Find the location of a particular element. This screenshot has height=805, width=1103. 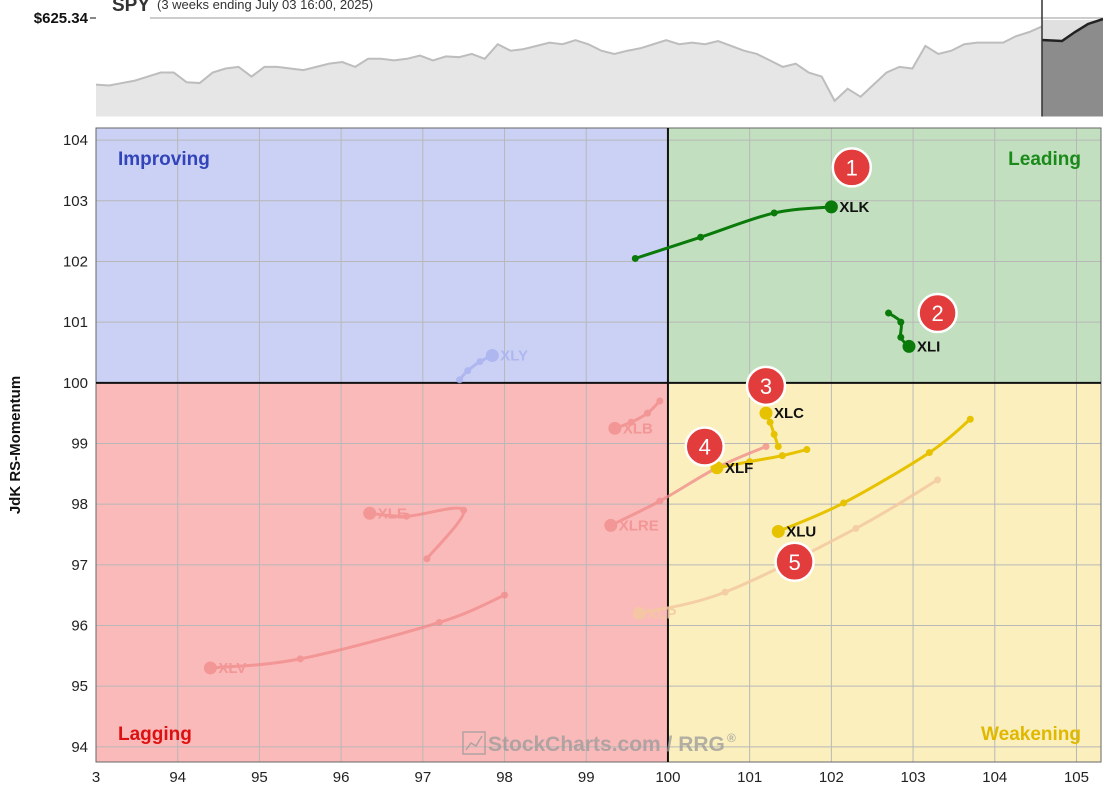

y-tick-label: 98 is located at coordinates (79, 504).